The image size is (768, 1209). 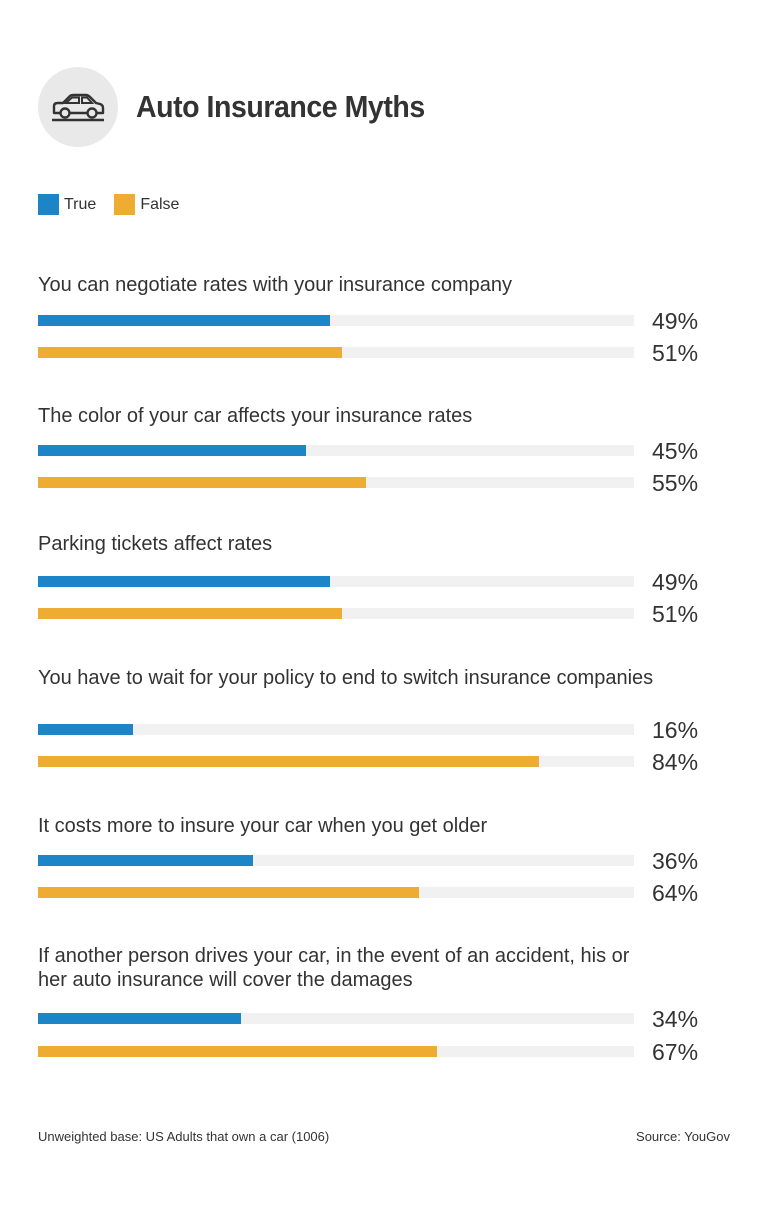 I want to click on car-icon, so click(x=78, y=107).